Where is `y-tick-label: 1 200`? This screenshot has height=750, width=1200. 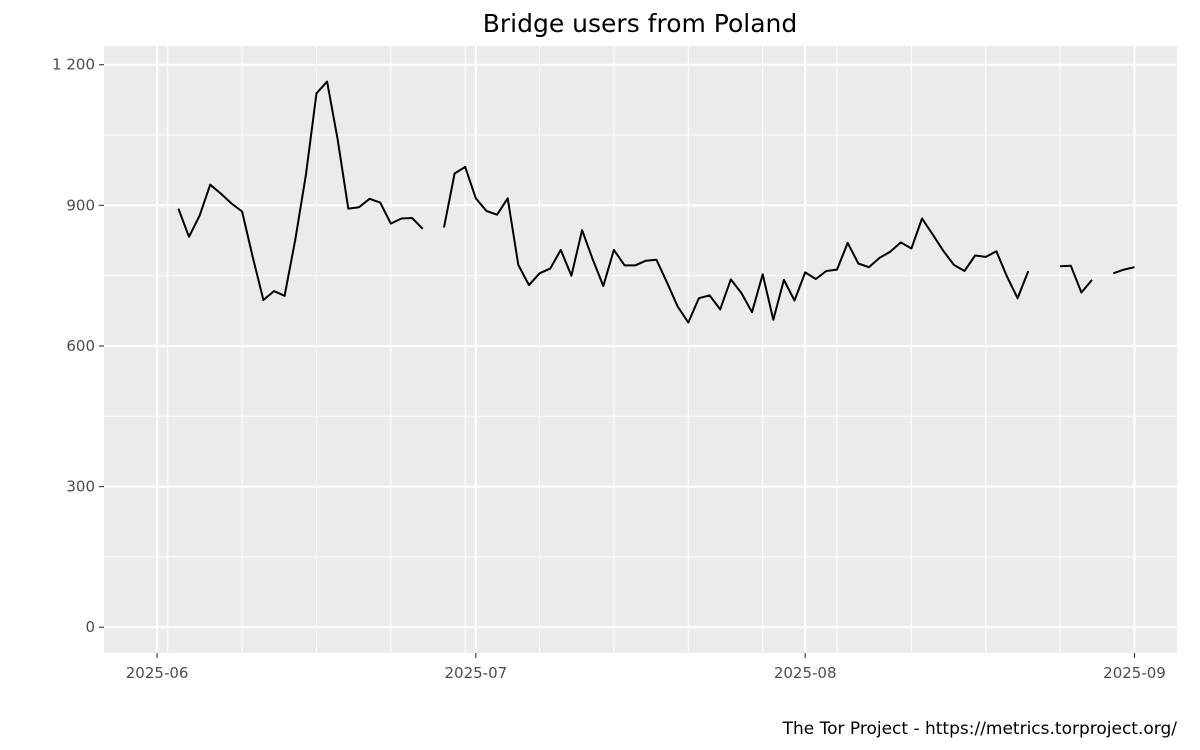 y-tick-label: 1 200 is located at coordinates (73, 65).